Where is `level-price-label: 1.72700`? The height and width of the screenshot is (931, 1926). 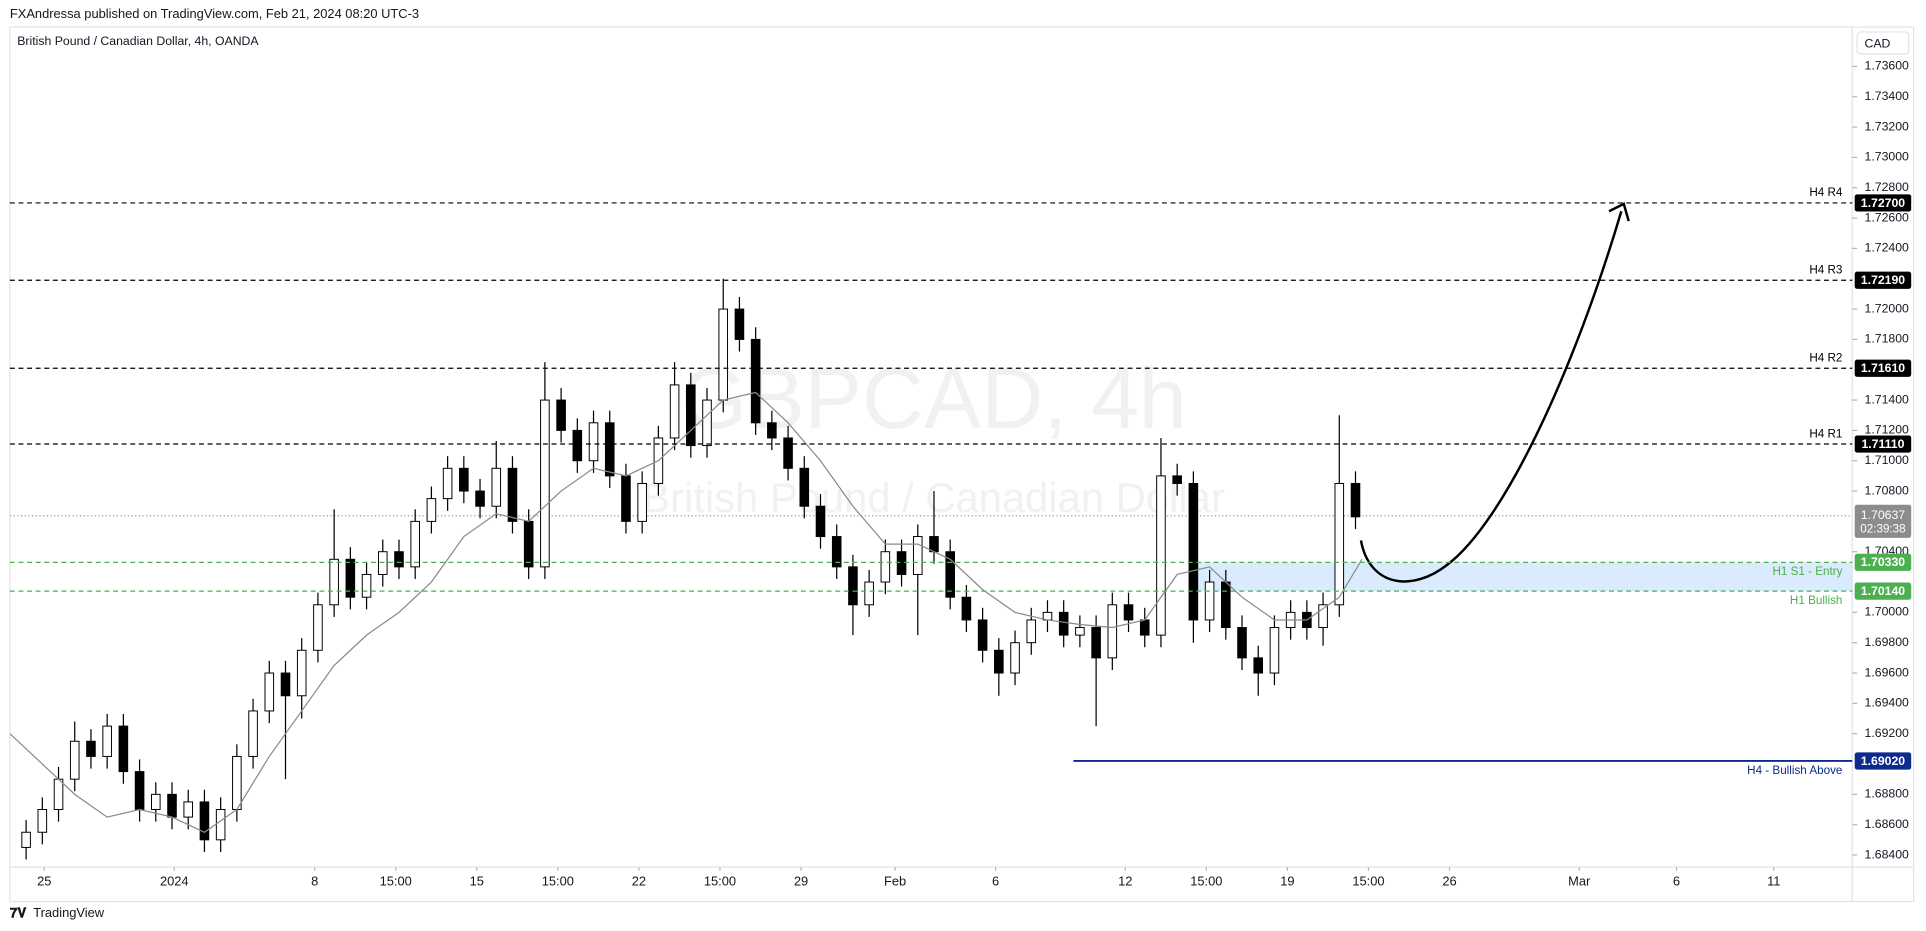 level-price-label: 1.72700 is located at coordinates (1883, 203).